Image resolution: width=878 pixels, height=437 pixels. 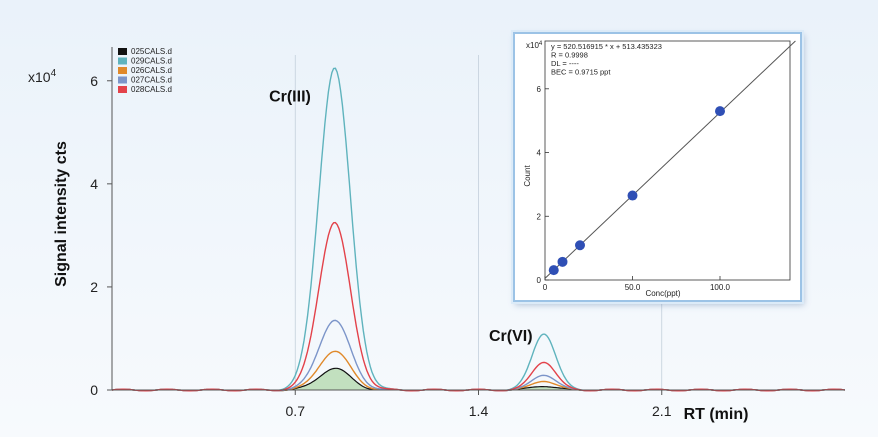 What do you see at coordinates (296, 411) in the screenshot?
I see `x-tick-label: 0.7` at bounding box center [296, 411].